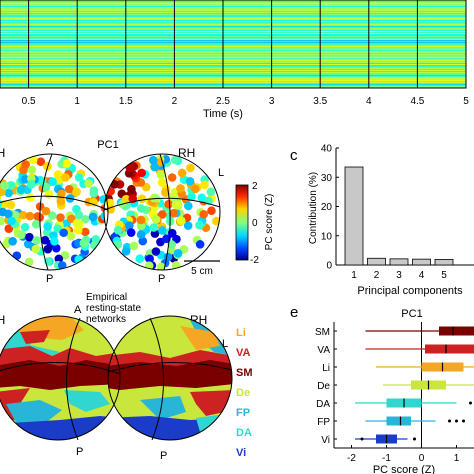 This screenshot has height=474, width=474. Describe the element at coordinates (241, 453) in the screenshot. I see `legend-label-vi: Vi` at that location.